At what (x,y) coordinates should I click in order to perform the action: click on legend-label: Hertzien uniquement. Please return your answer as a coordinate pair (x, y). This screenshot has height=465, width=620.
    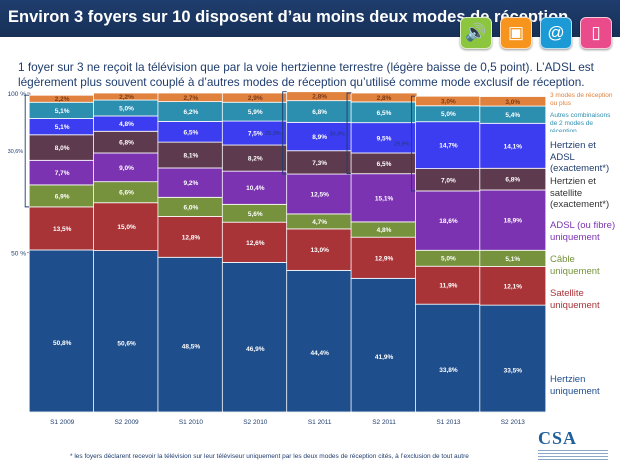
    Looking at the image, I should click on (575, 385).